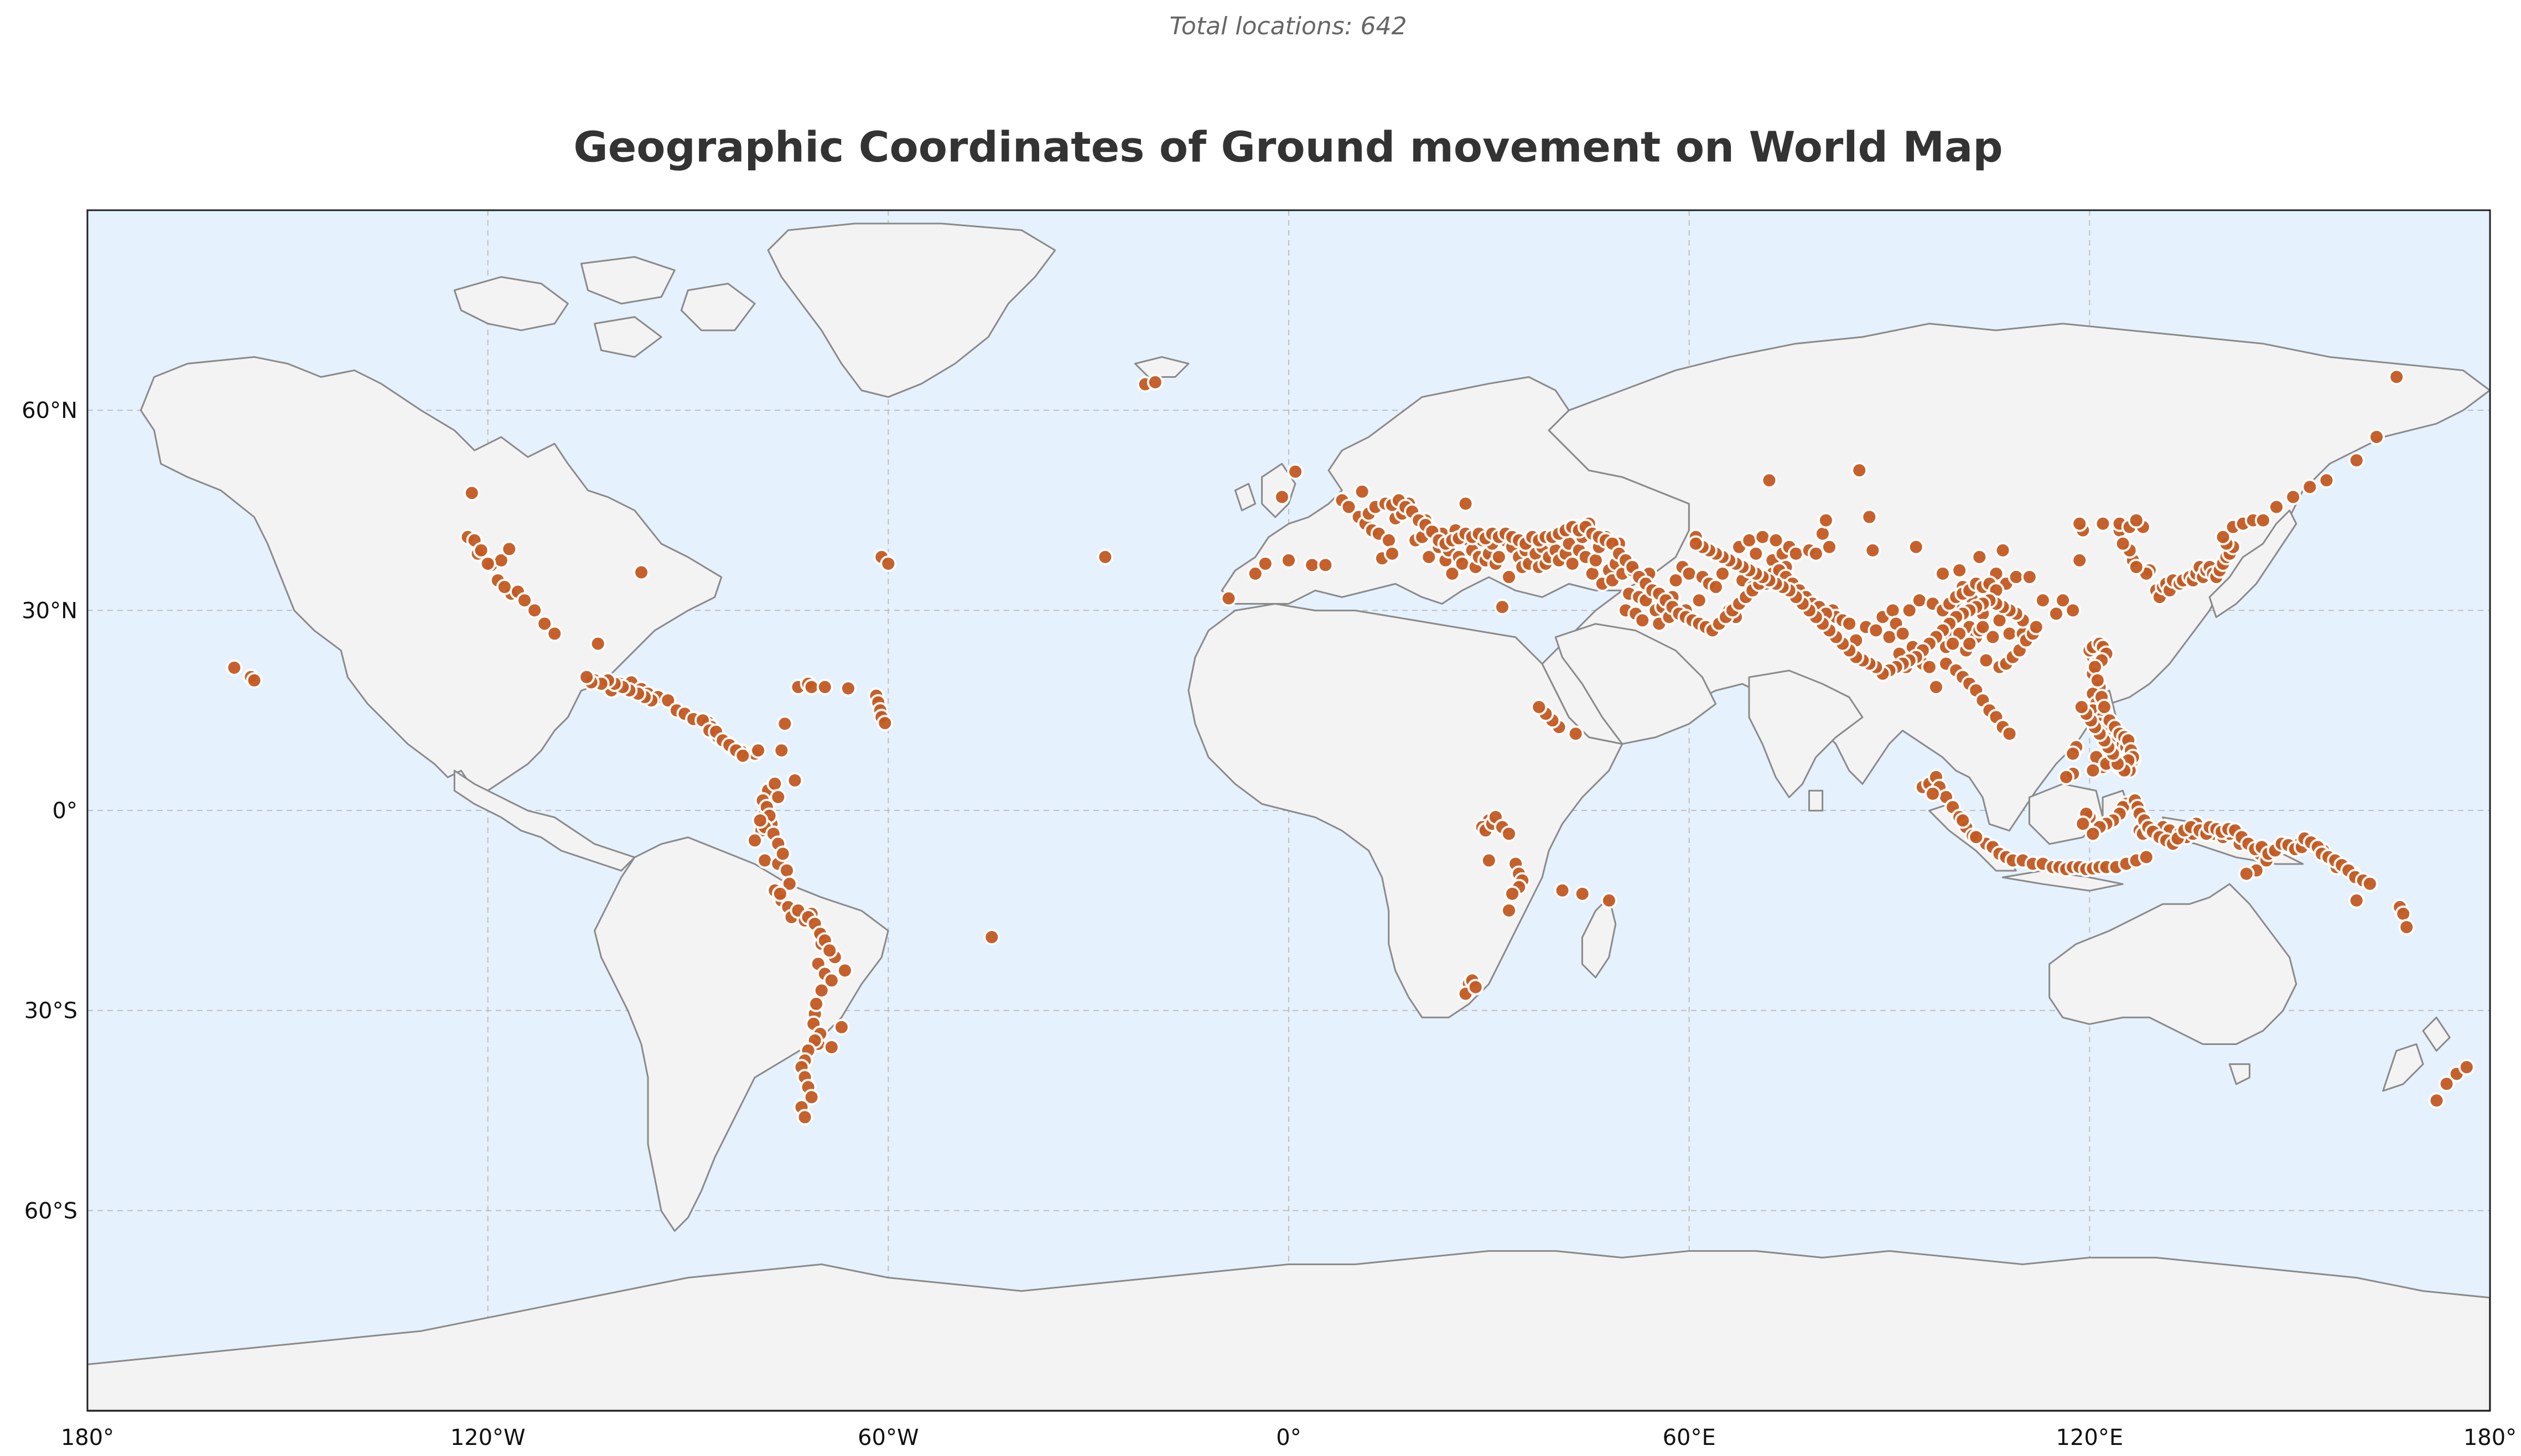  What do you see at coordinates (2090, 1437) in the screenshot?
I see `x-tick-label: 120°E` at bounding box center [2090, 1437].